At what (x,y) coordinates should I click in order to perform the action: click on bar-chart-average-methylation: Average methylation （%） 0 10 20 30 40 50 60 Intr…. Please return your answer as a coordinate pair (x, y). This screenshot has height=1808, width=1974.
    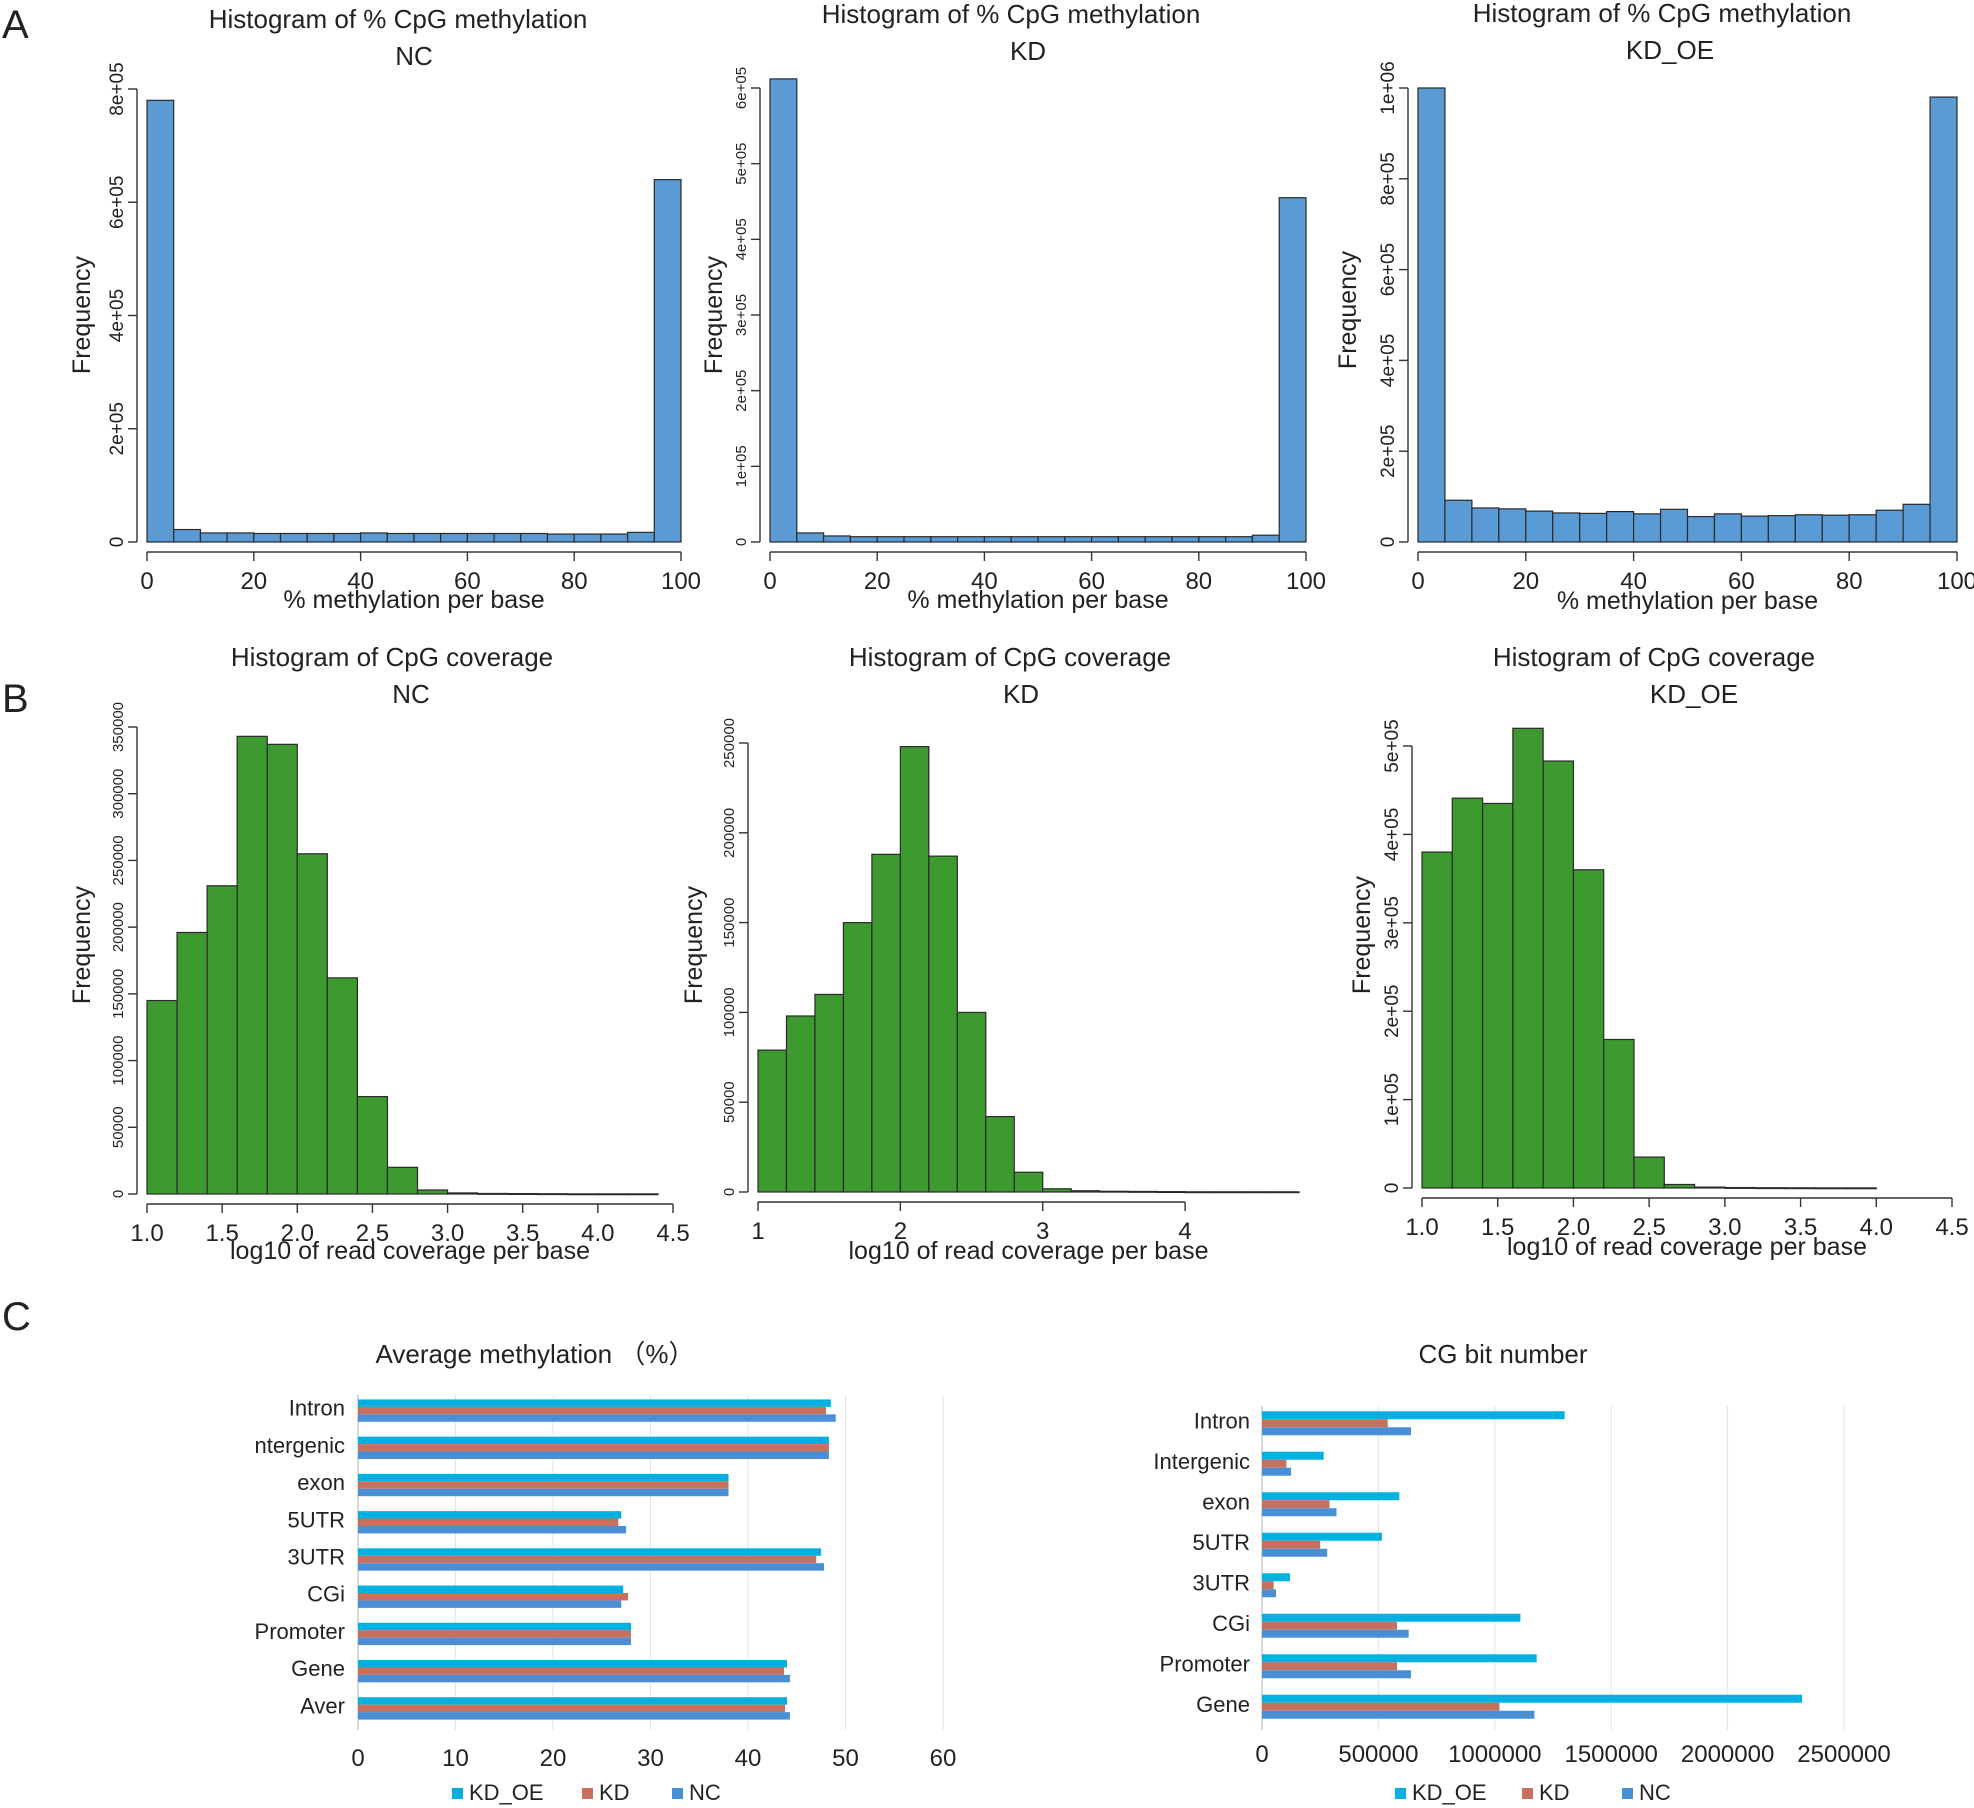
    Looking at the image, I should click on (605, 1572).